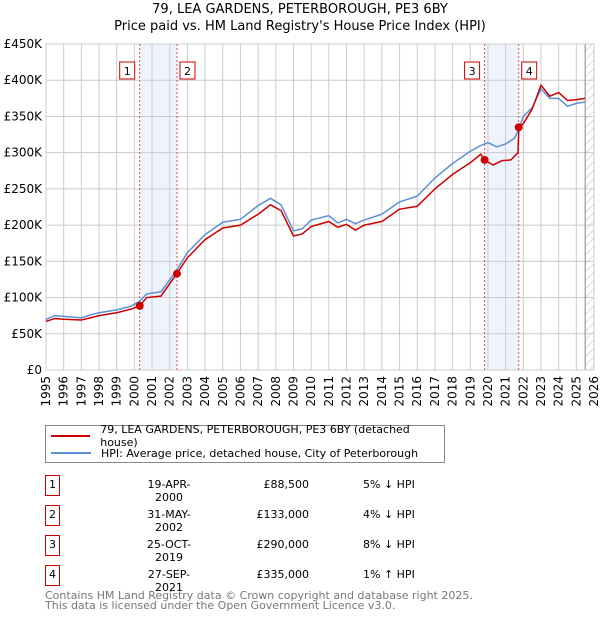  I want to click on x-tick-label: 1995, so click(46, 391).